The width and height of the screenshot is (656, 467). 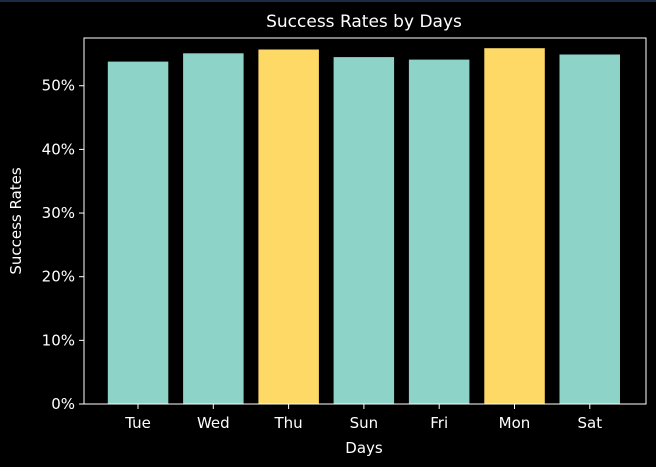 I want to click on y-tick-label: 0%, so click(x=63, y=404).